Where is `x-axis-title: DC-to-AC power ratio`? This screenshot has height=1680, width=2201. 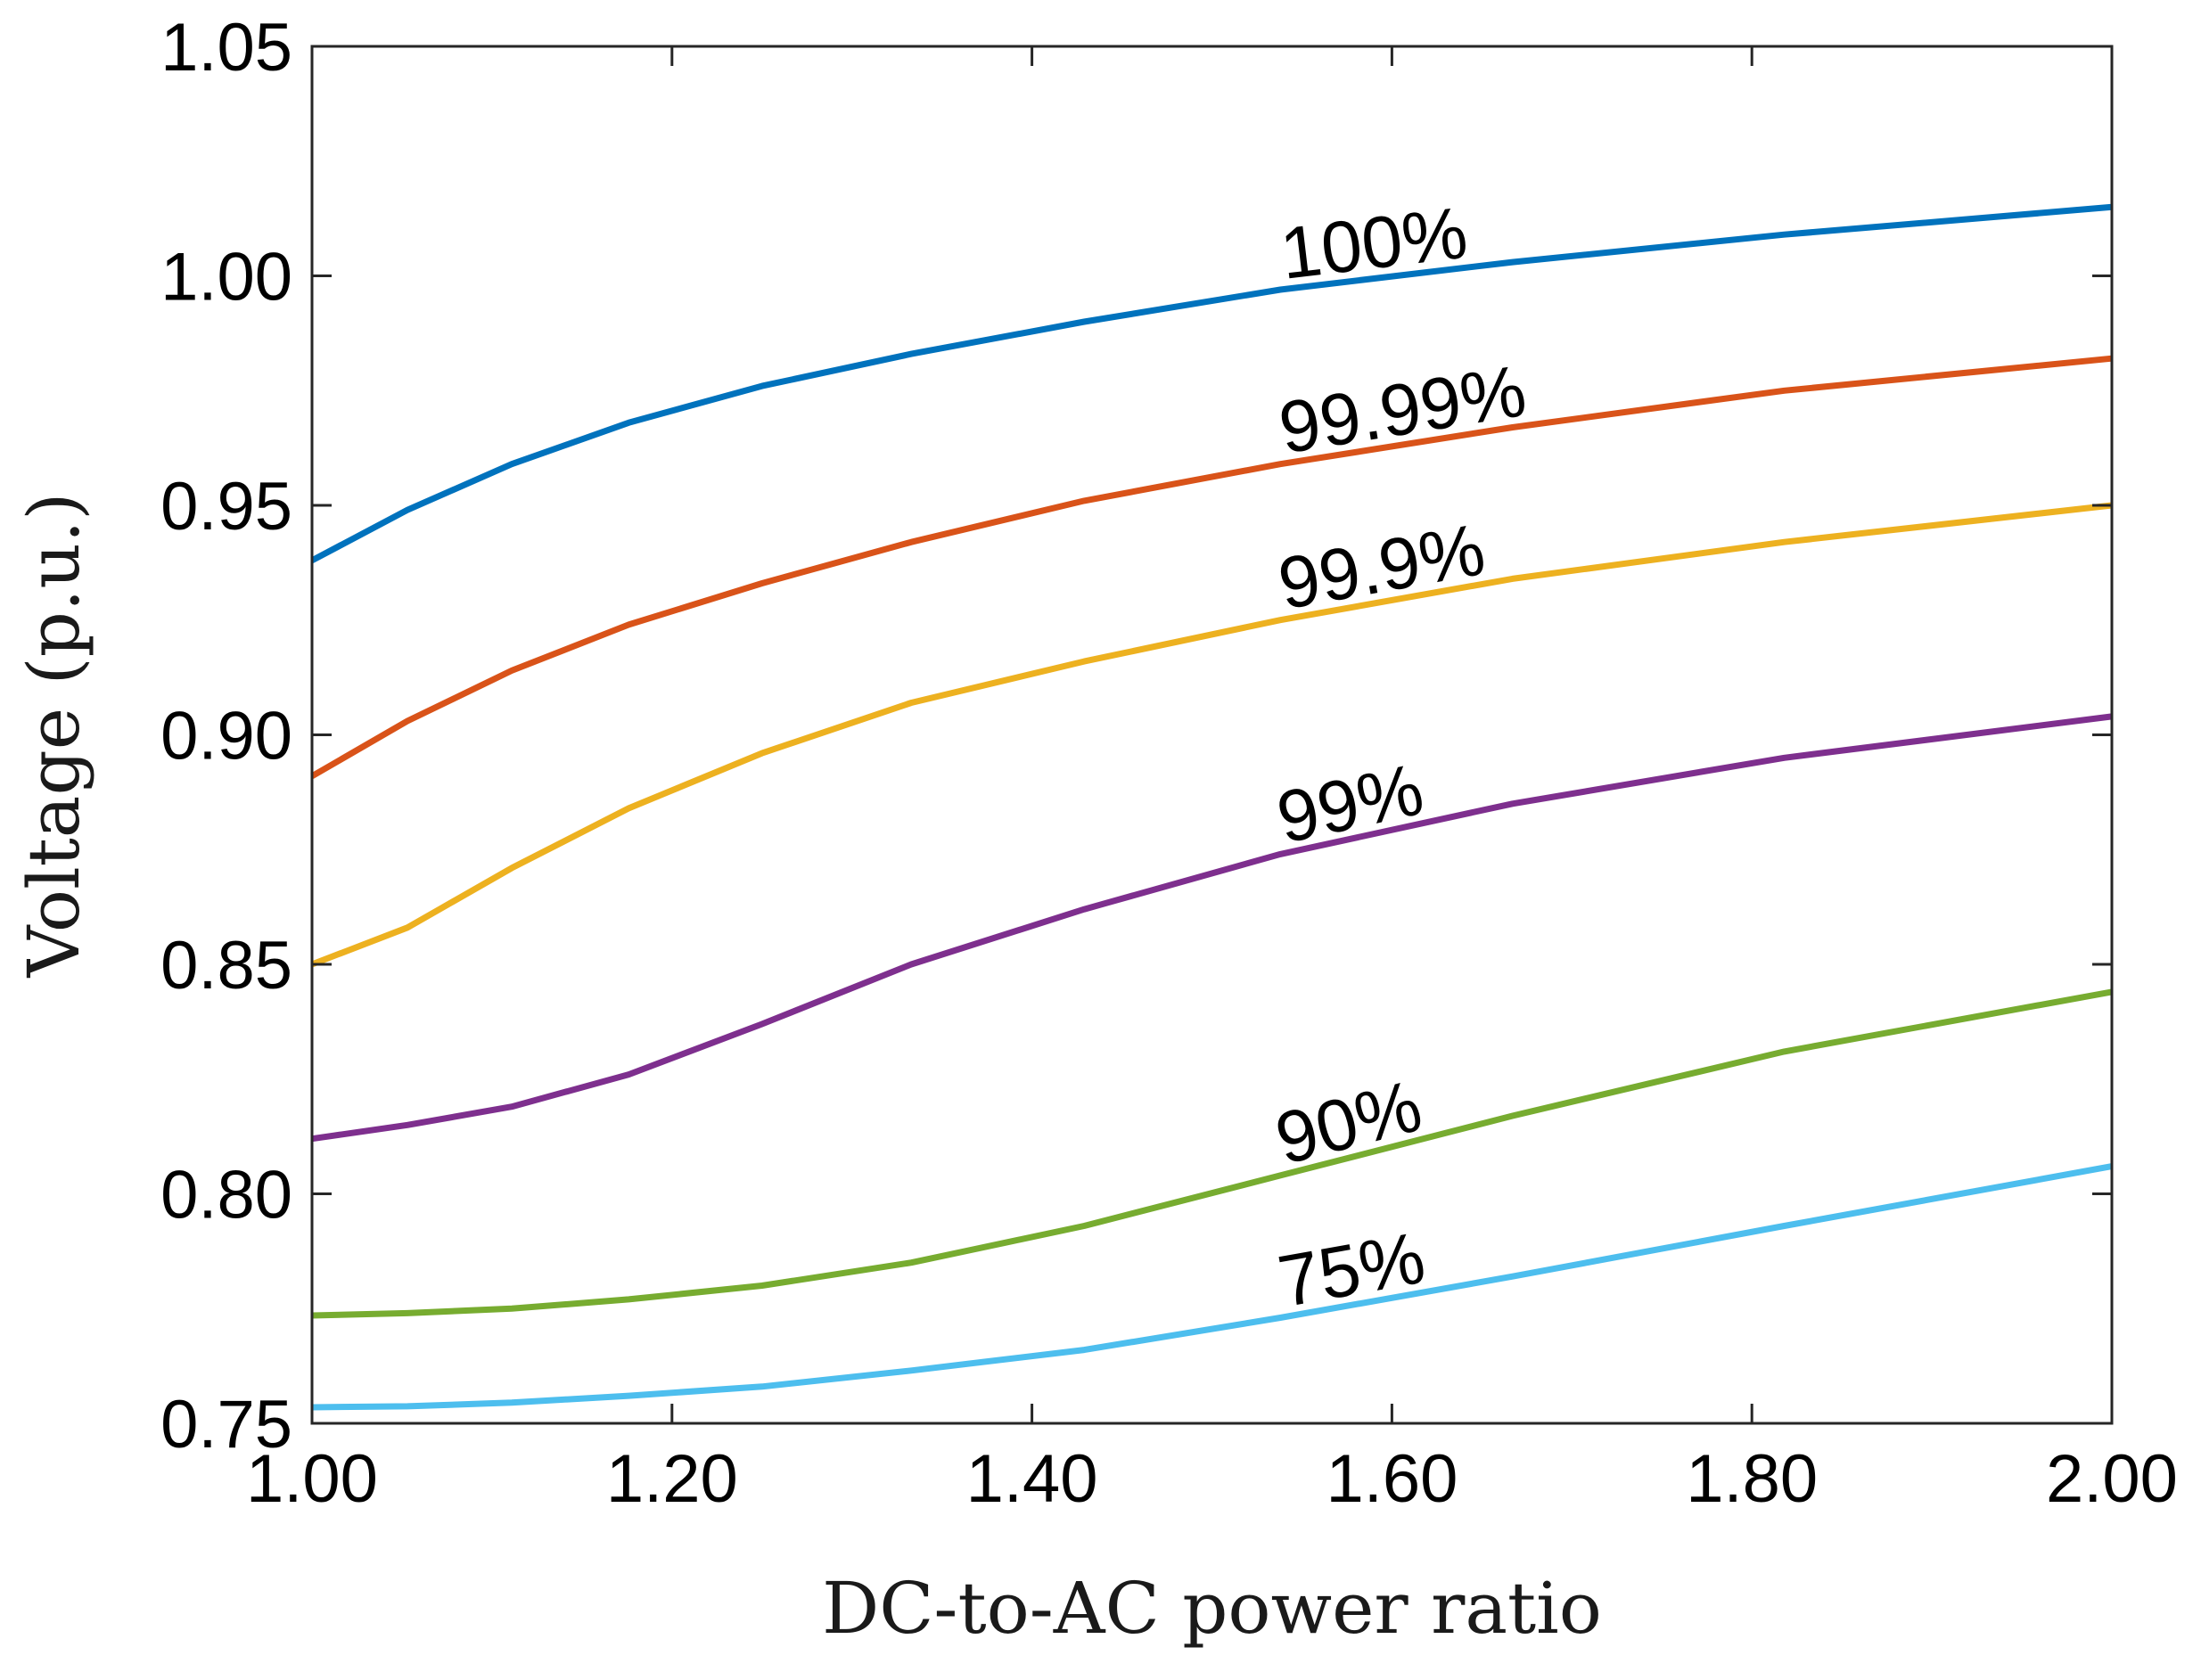
x-axis-title: DC-to-AC power ratio is located at coordinates (1212, 1609).